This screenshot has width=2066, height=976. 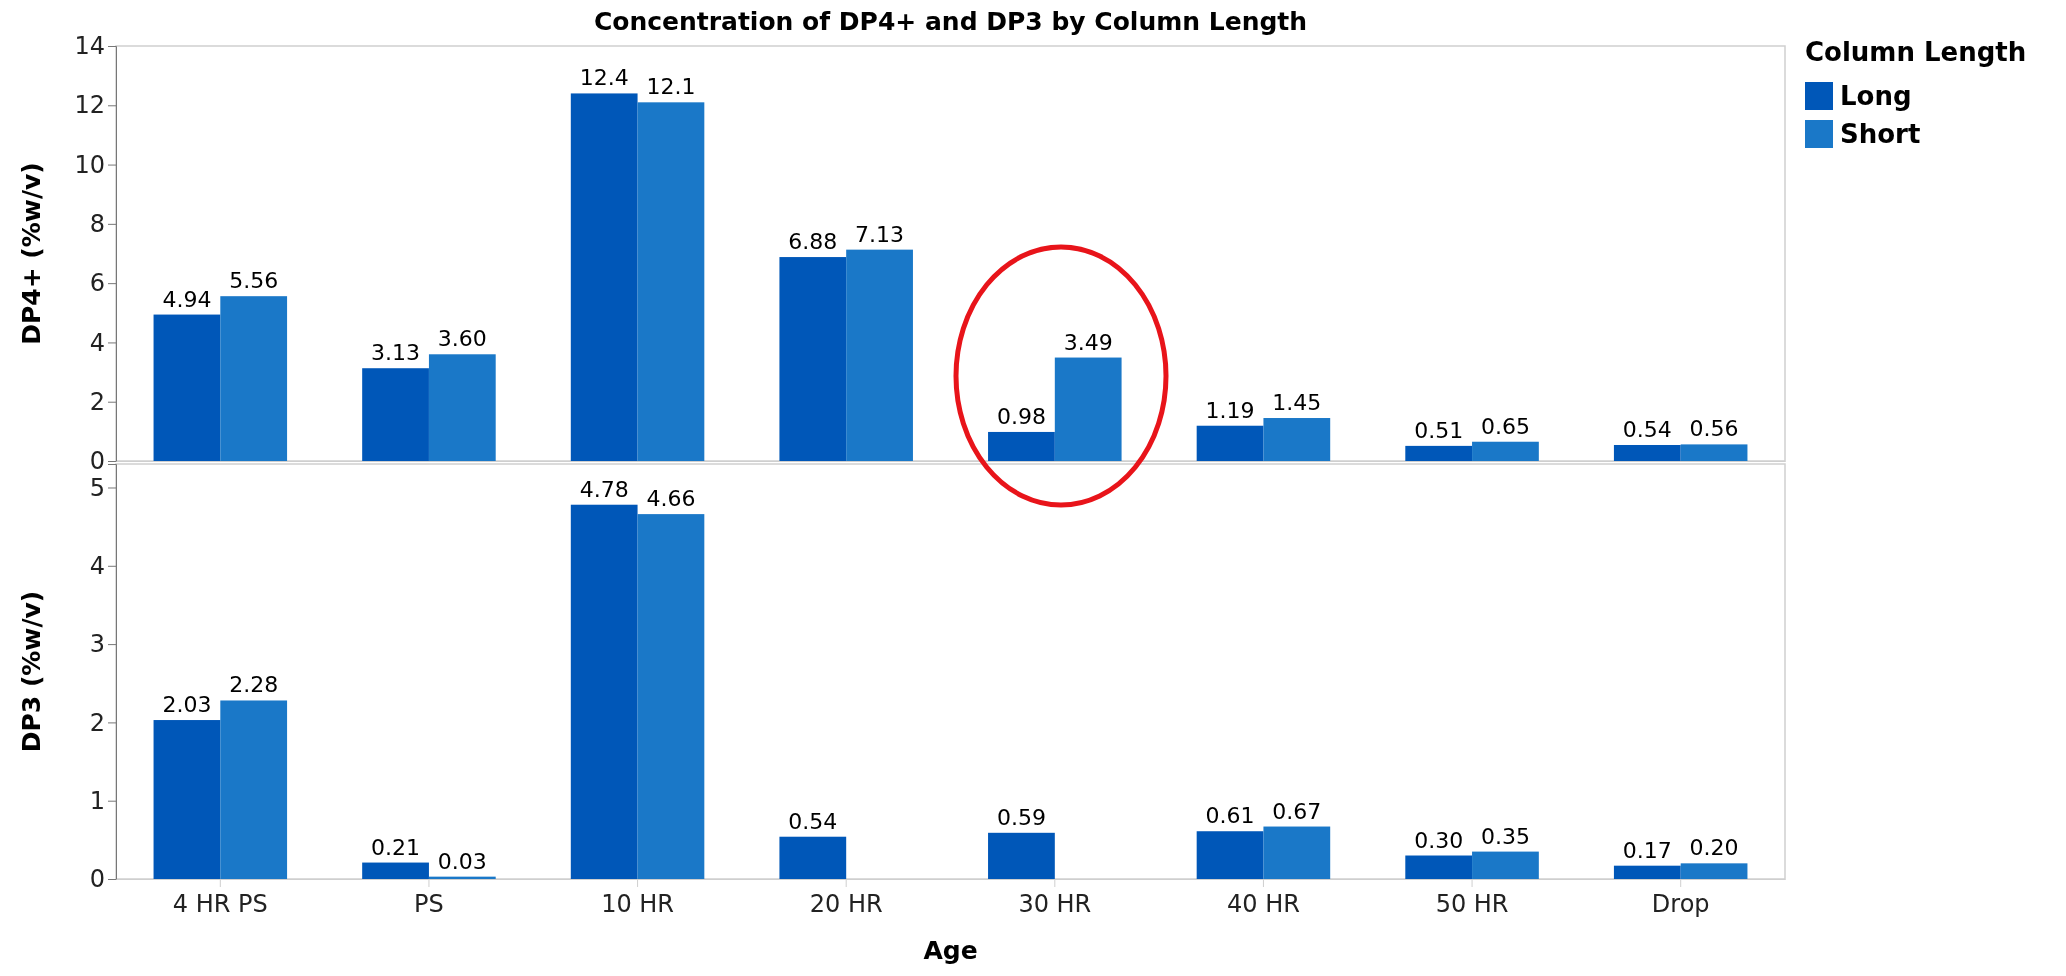 I want to click on legend-label: Long, so click(x=1876, y=96).